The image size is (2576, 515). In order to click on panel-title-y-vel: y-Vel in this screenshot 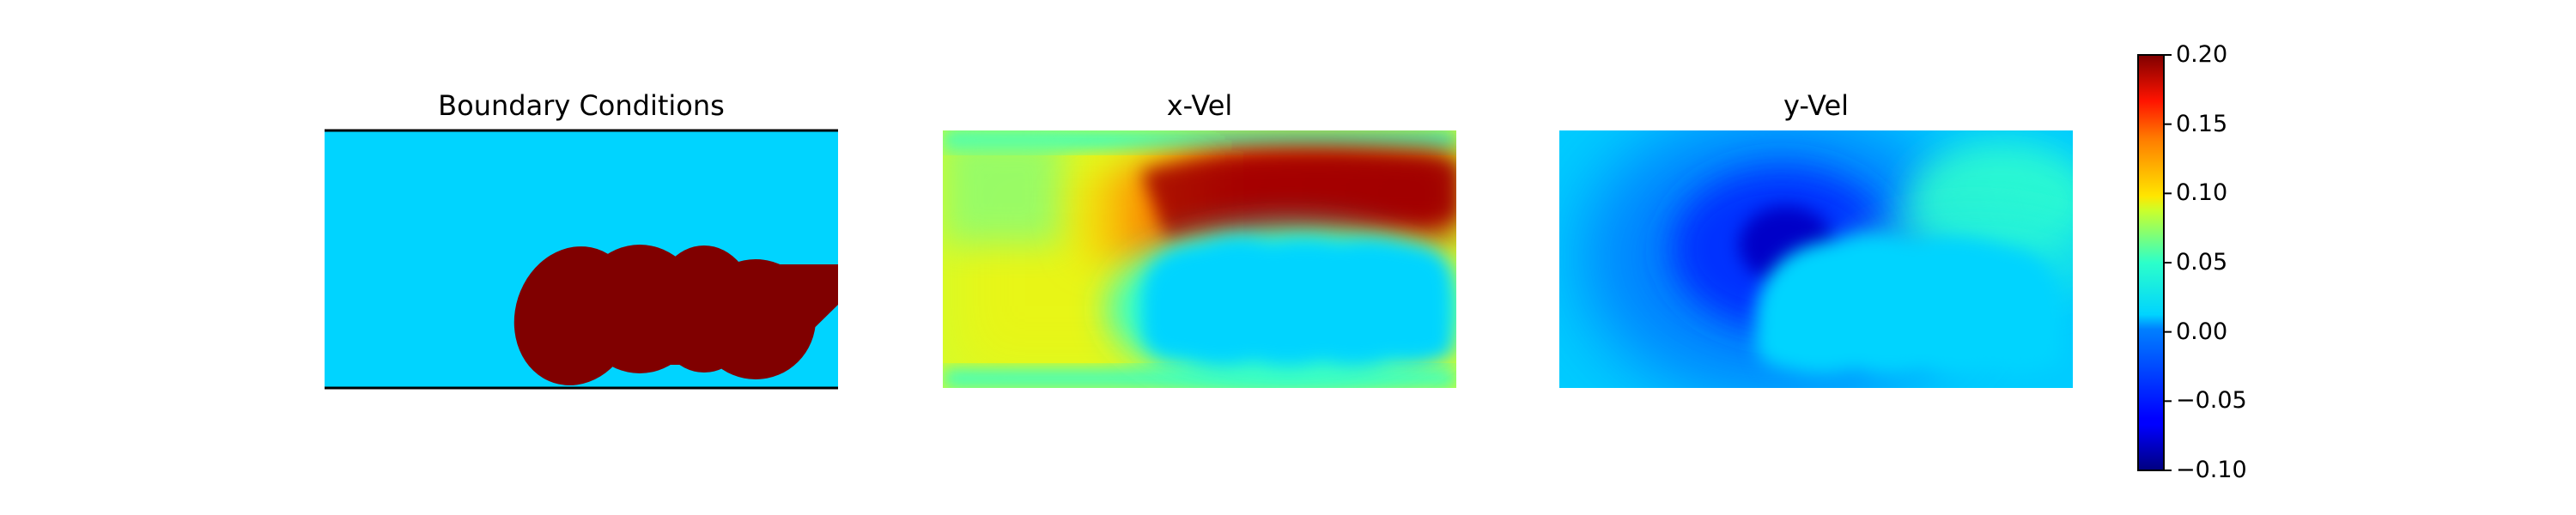, I will do `click(1816, 105)`.